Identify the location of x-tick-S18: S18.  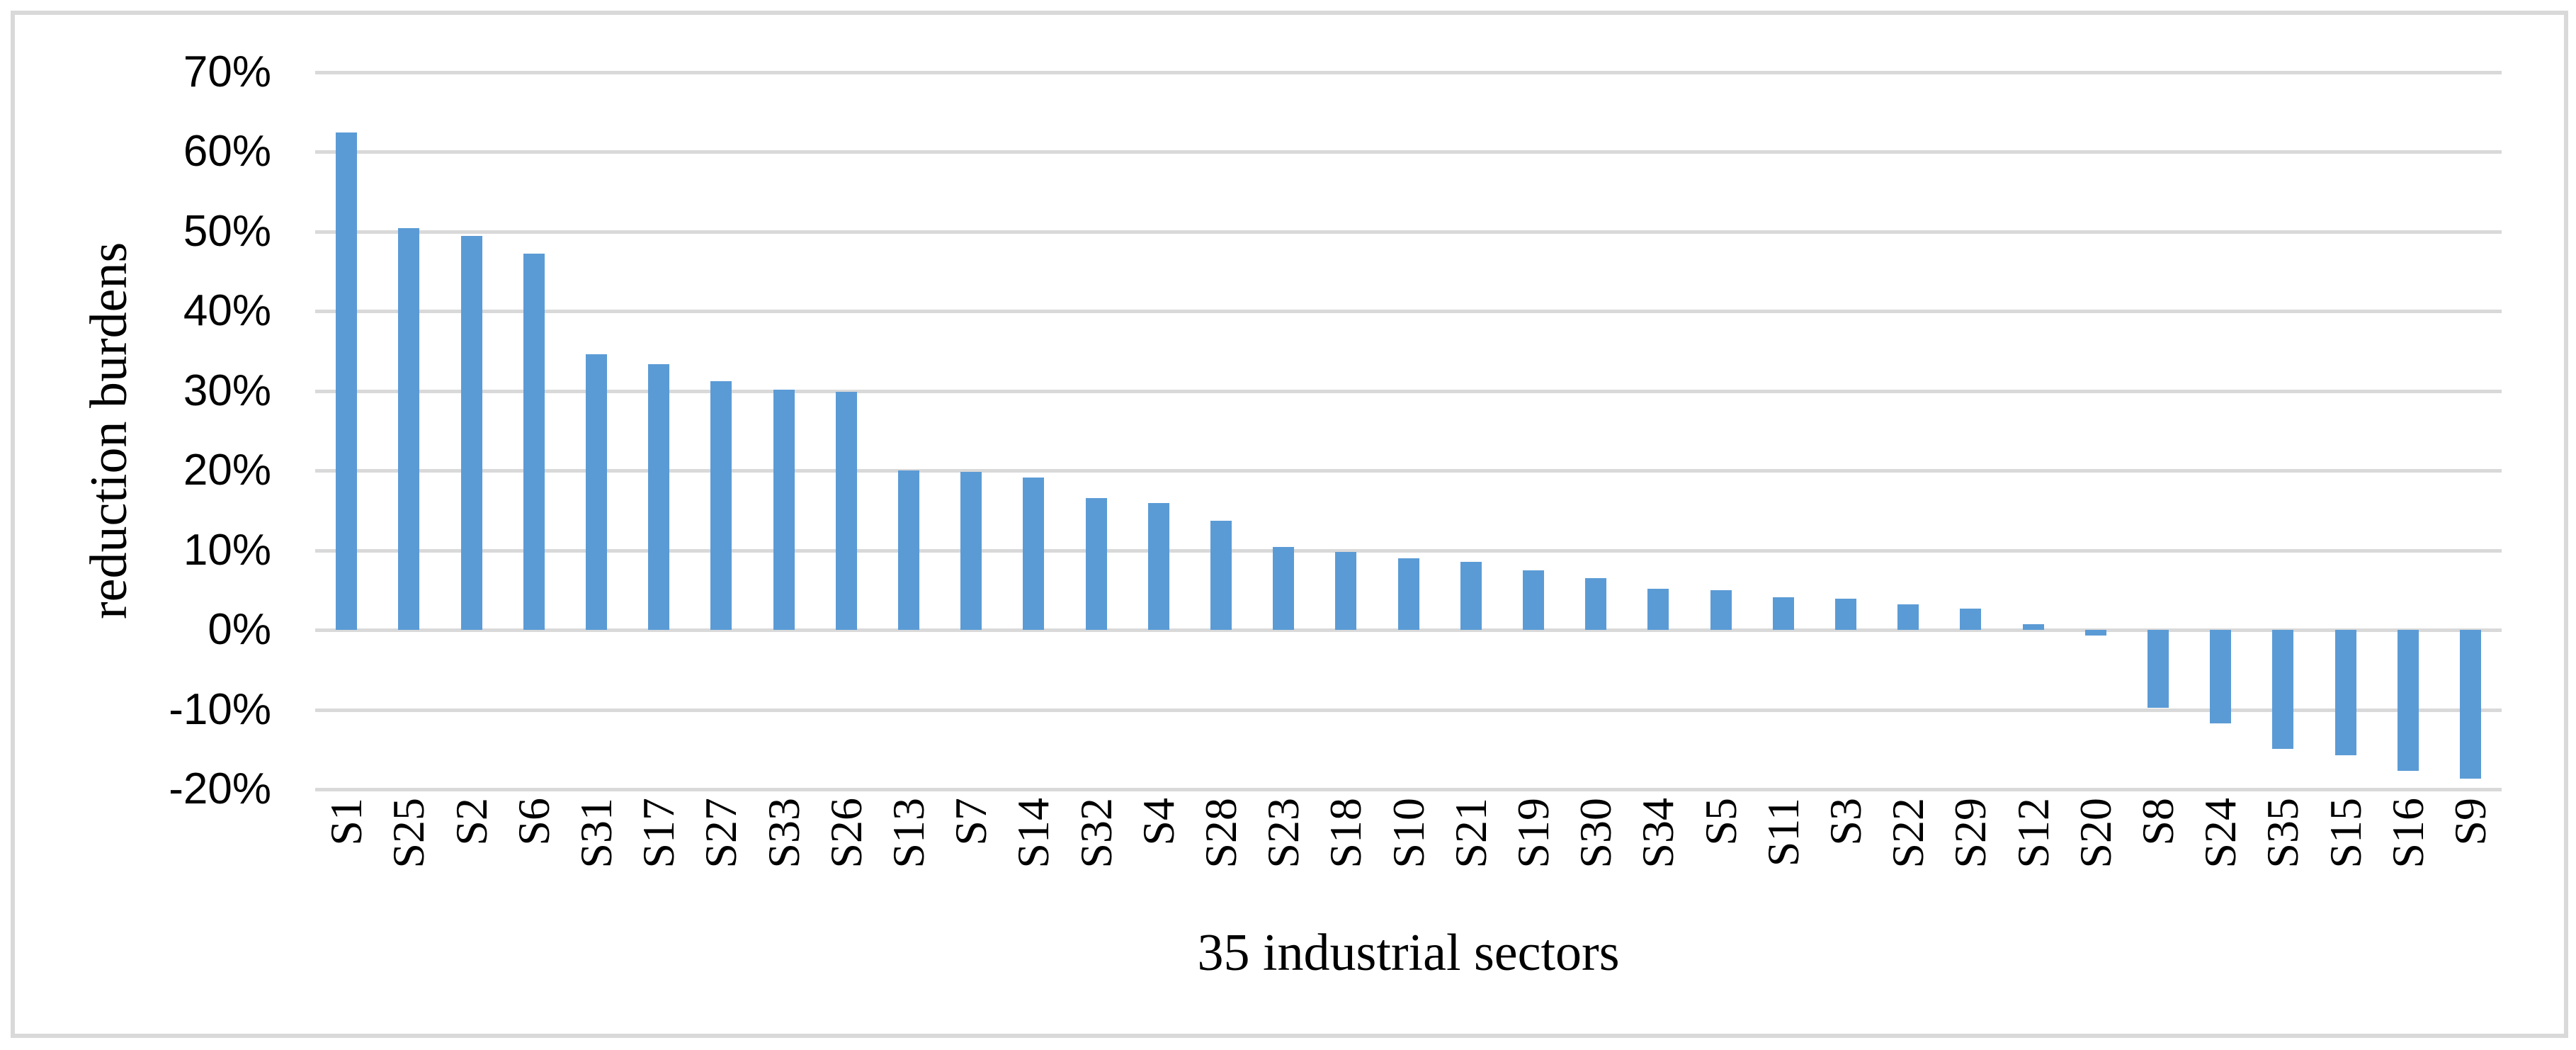
(1345, 835).